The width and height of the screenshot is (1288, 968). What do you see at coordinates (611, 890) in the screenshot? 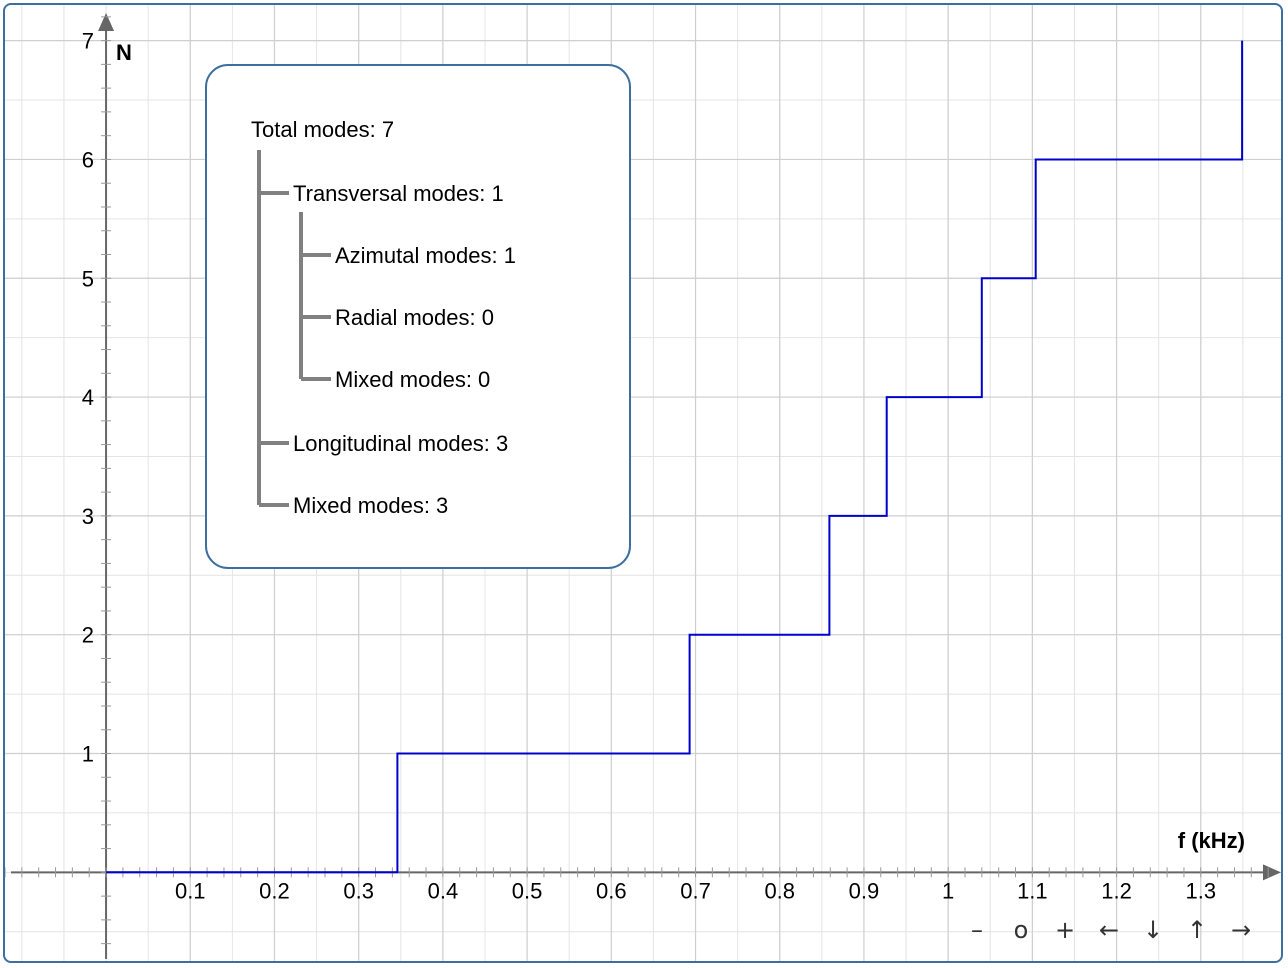
I see `x-tick-label: 0.6` at bounding box center [611, 890].